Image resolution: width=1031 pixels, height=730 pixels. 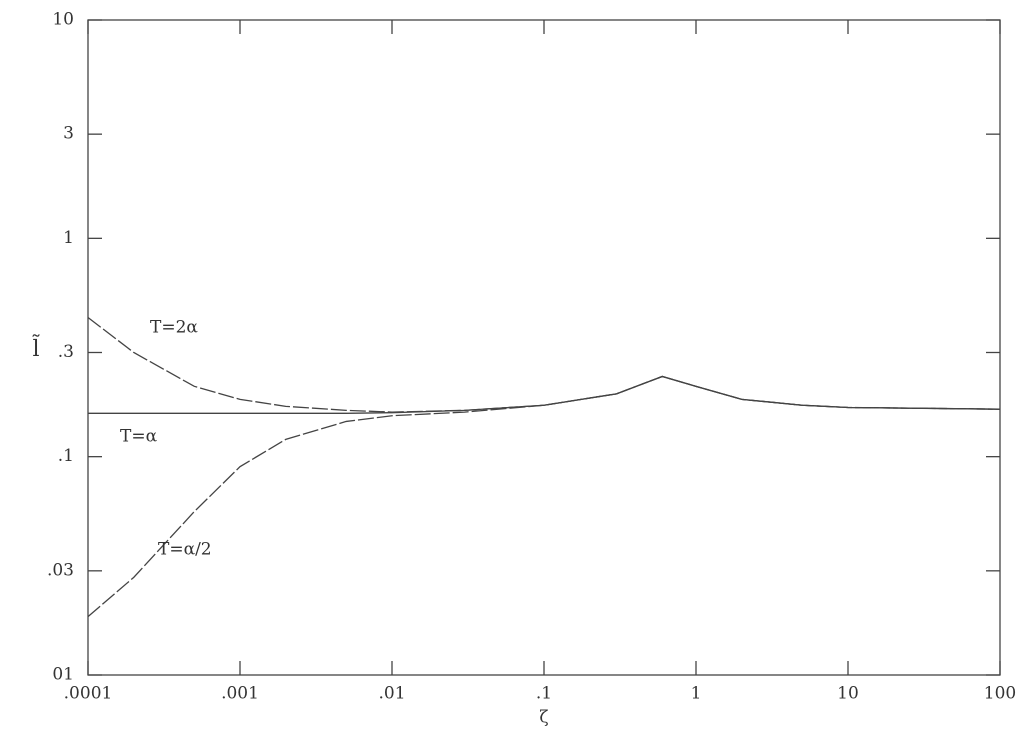 I want to click on y-tick-label: .3, so click(x=66, y=352).